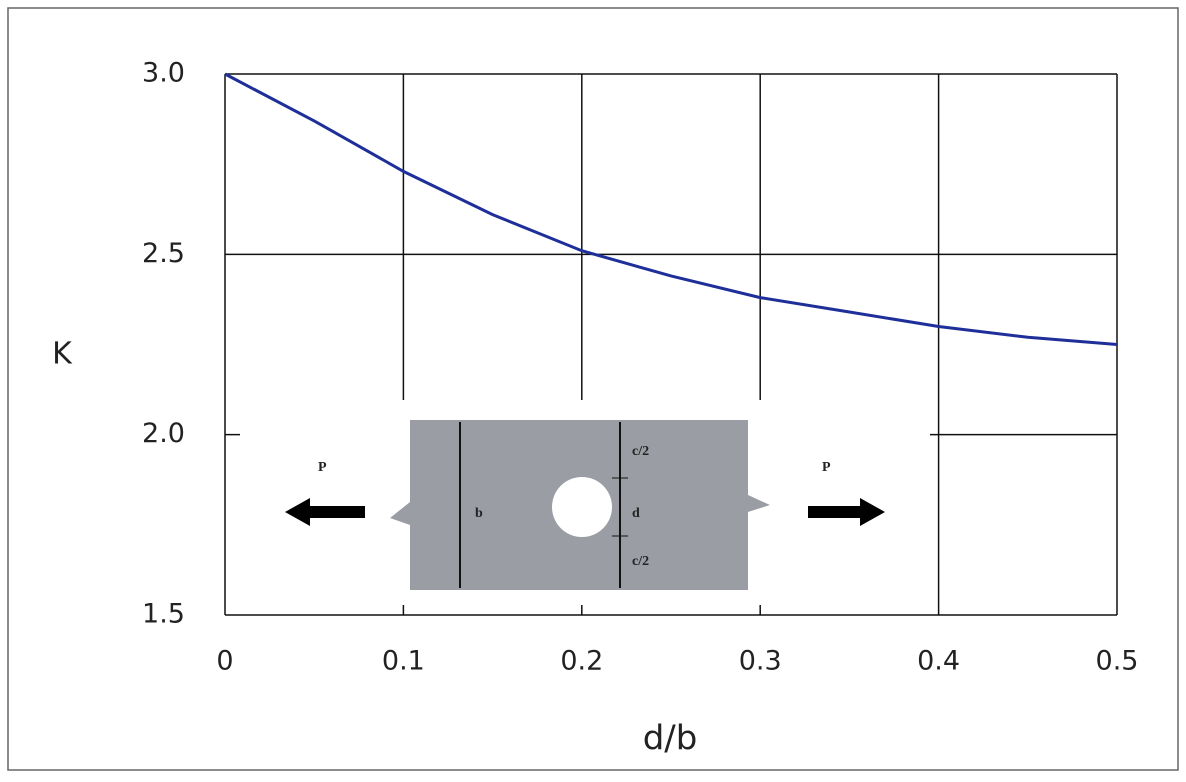 The height and width of the screenshot is (782, 1186). I want to click on annotation: d, so click(636, 513).